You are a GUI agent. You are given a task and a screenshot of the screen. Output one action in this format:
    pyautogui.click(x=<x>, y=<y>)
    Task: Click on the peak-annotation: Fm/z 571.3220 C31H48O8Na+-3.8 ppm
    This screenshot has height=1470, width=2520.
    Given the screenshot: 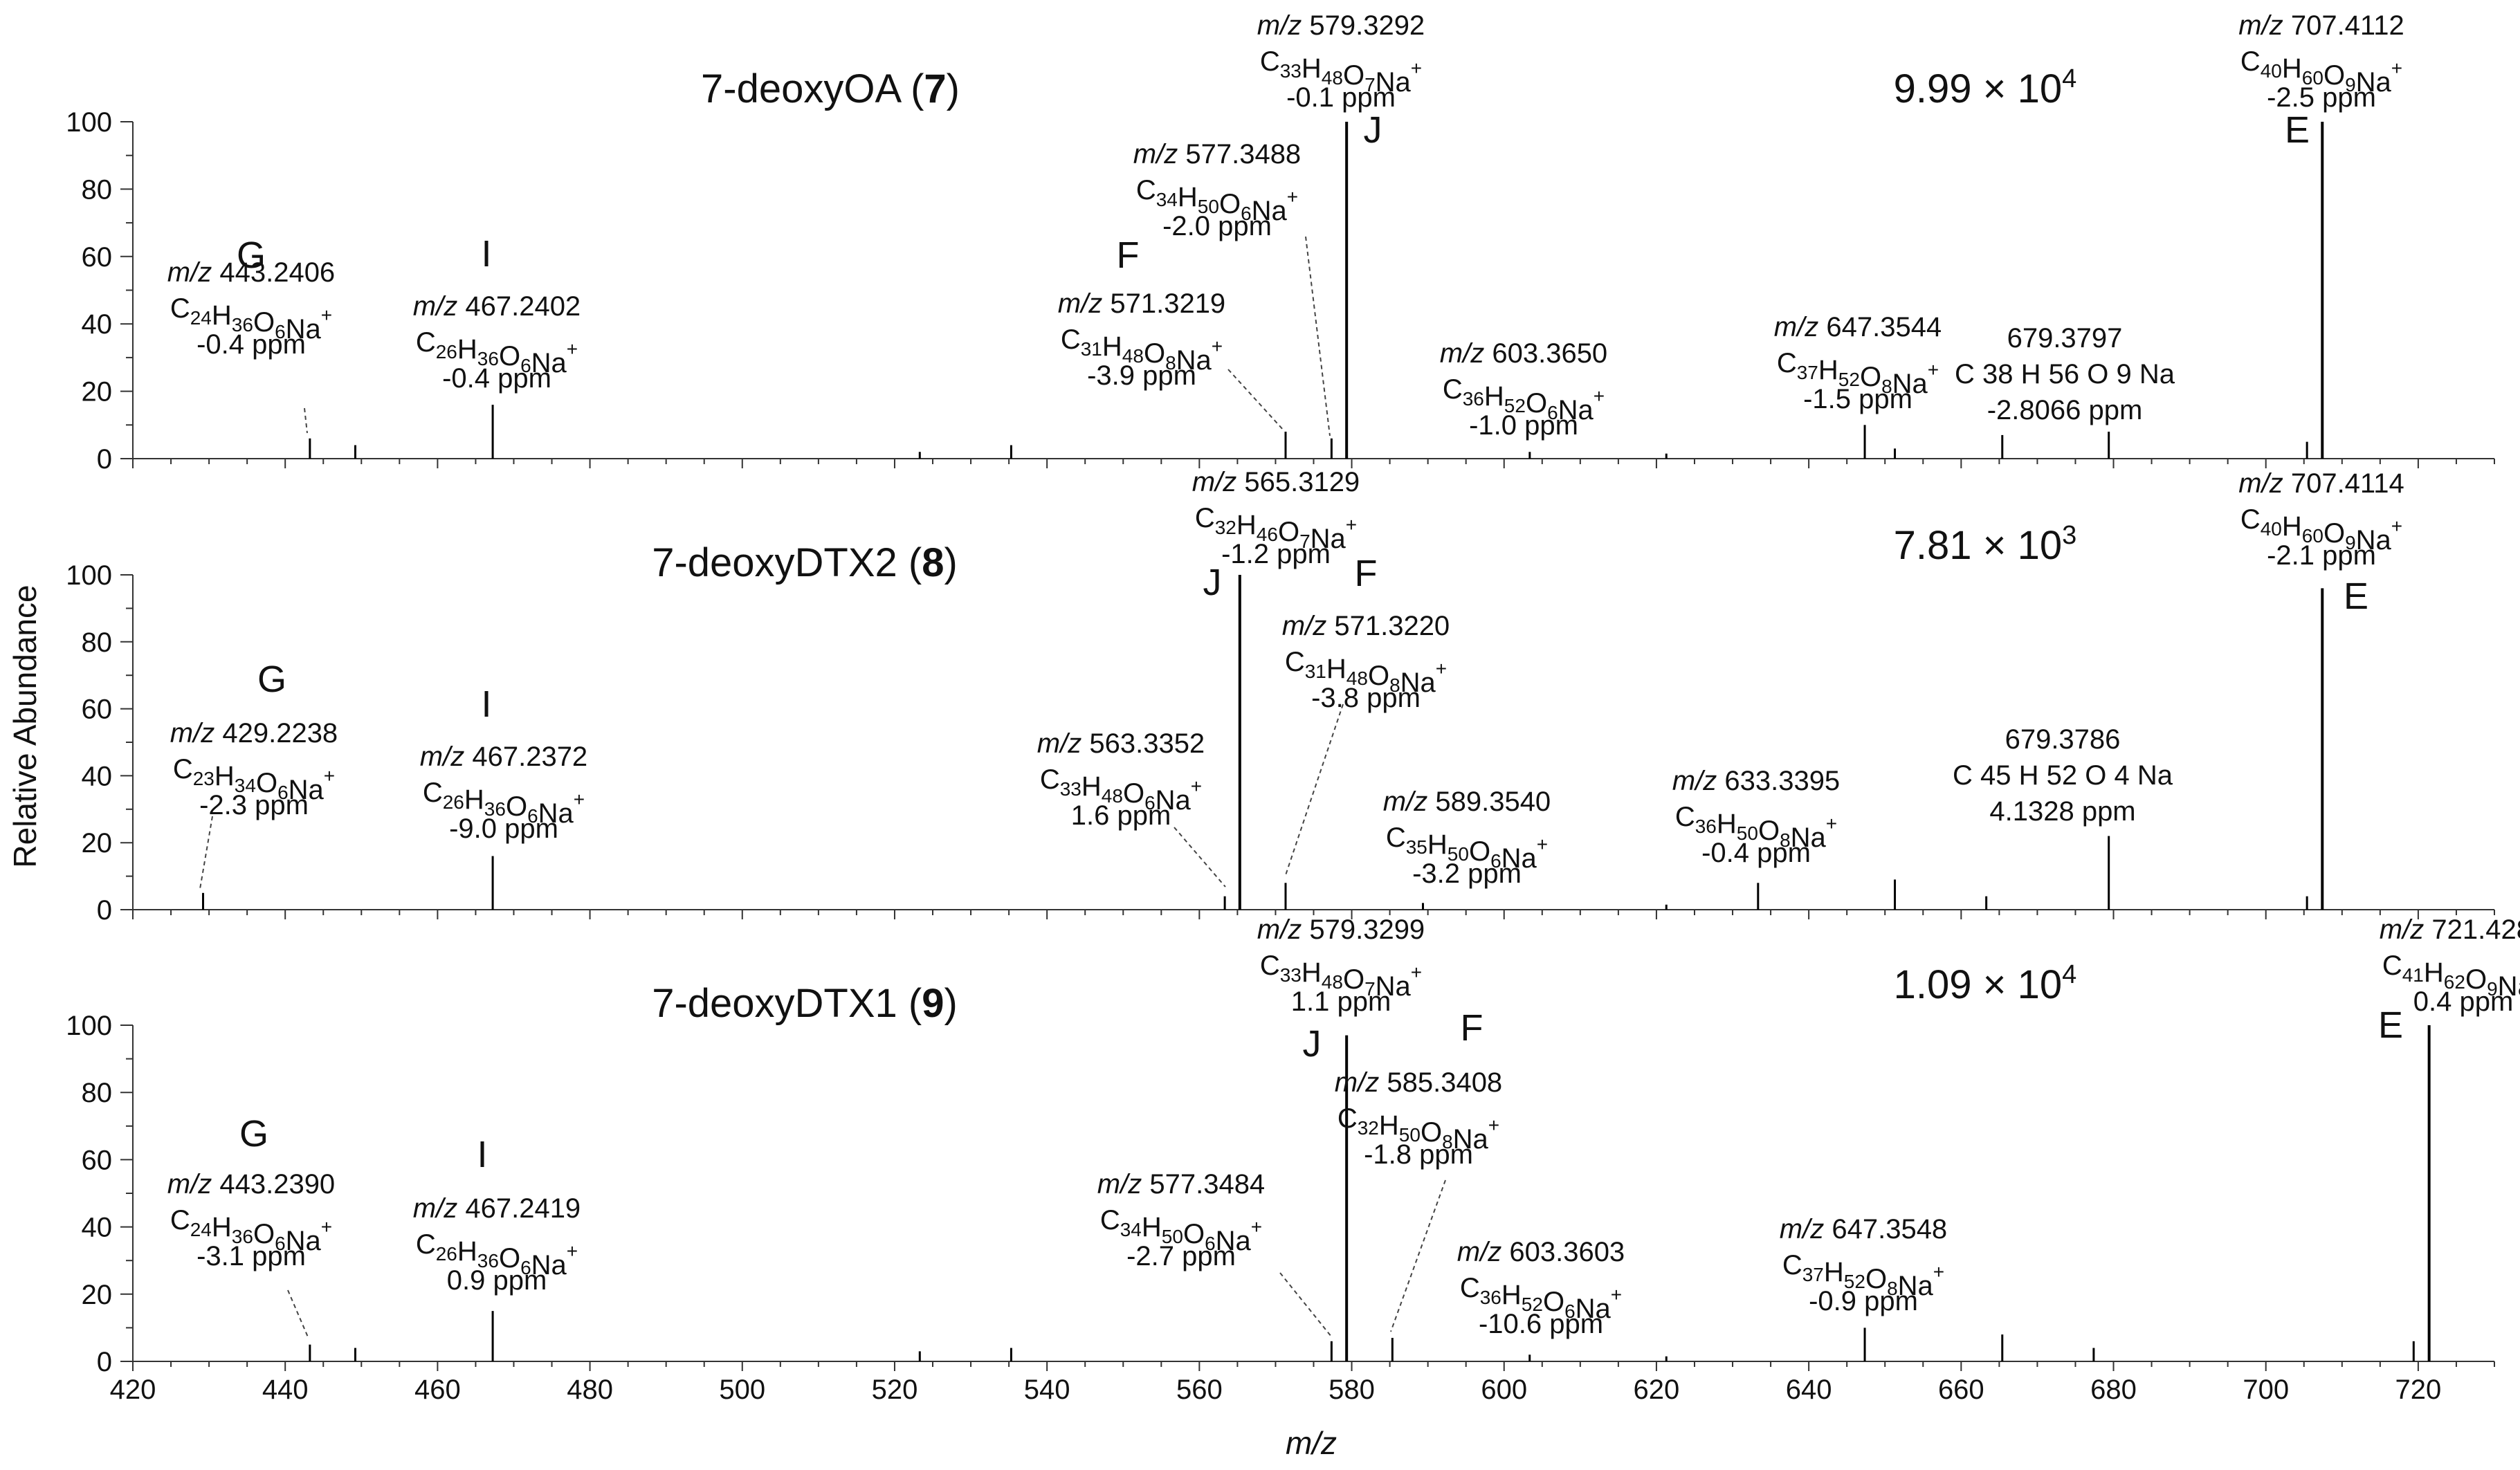 What is the action you would take?
    pyautogui.click(x=1366, y=714)
    